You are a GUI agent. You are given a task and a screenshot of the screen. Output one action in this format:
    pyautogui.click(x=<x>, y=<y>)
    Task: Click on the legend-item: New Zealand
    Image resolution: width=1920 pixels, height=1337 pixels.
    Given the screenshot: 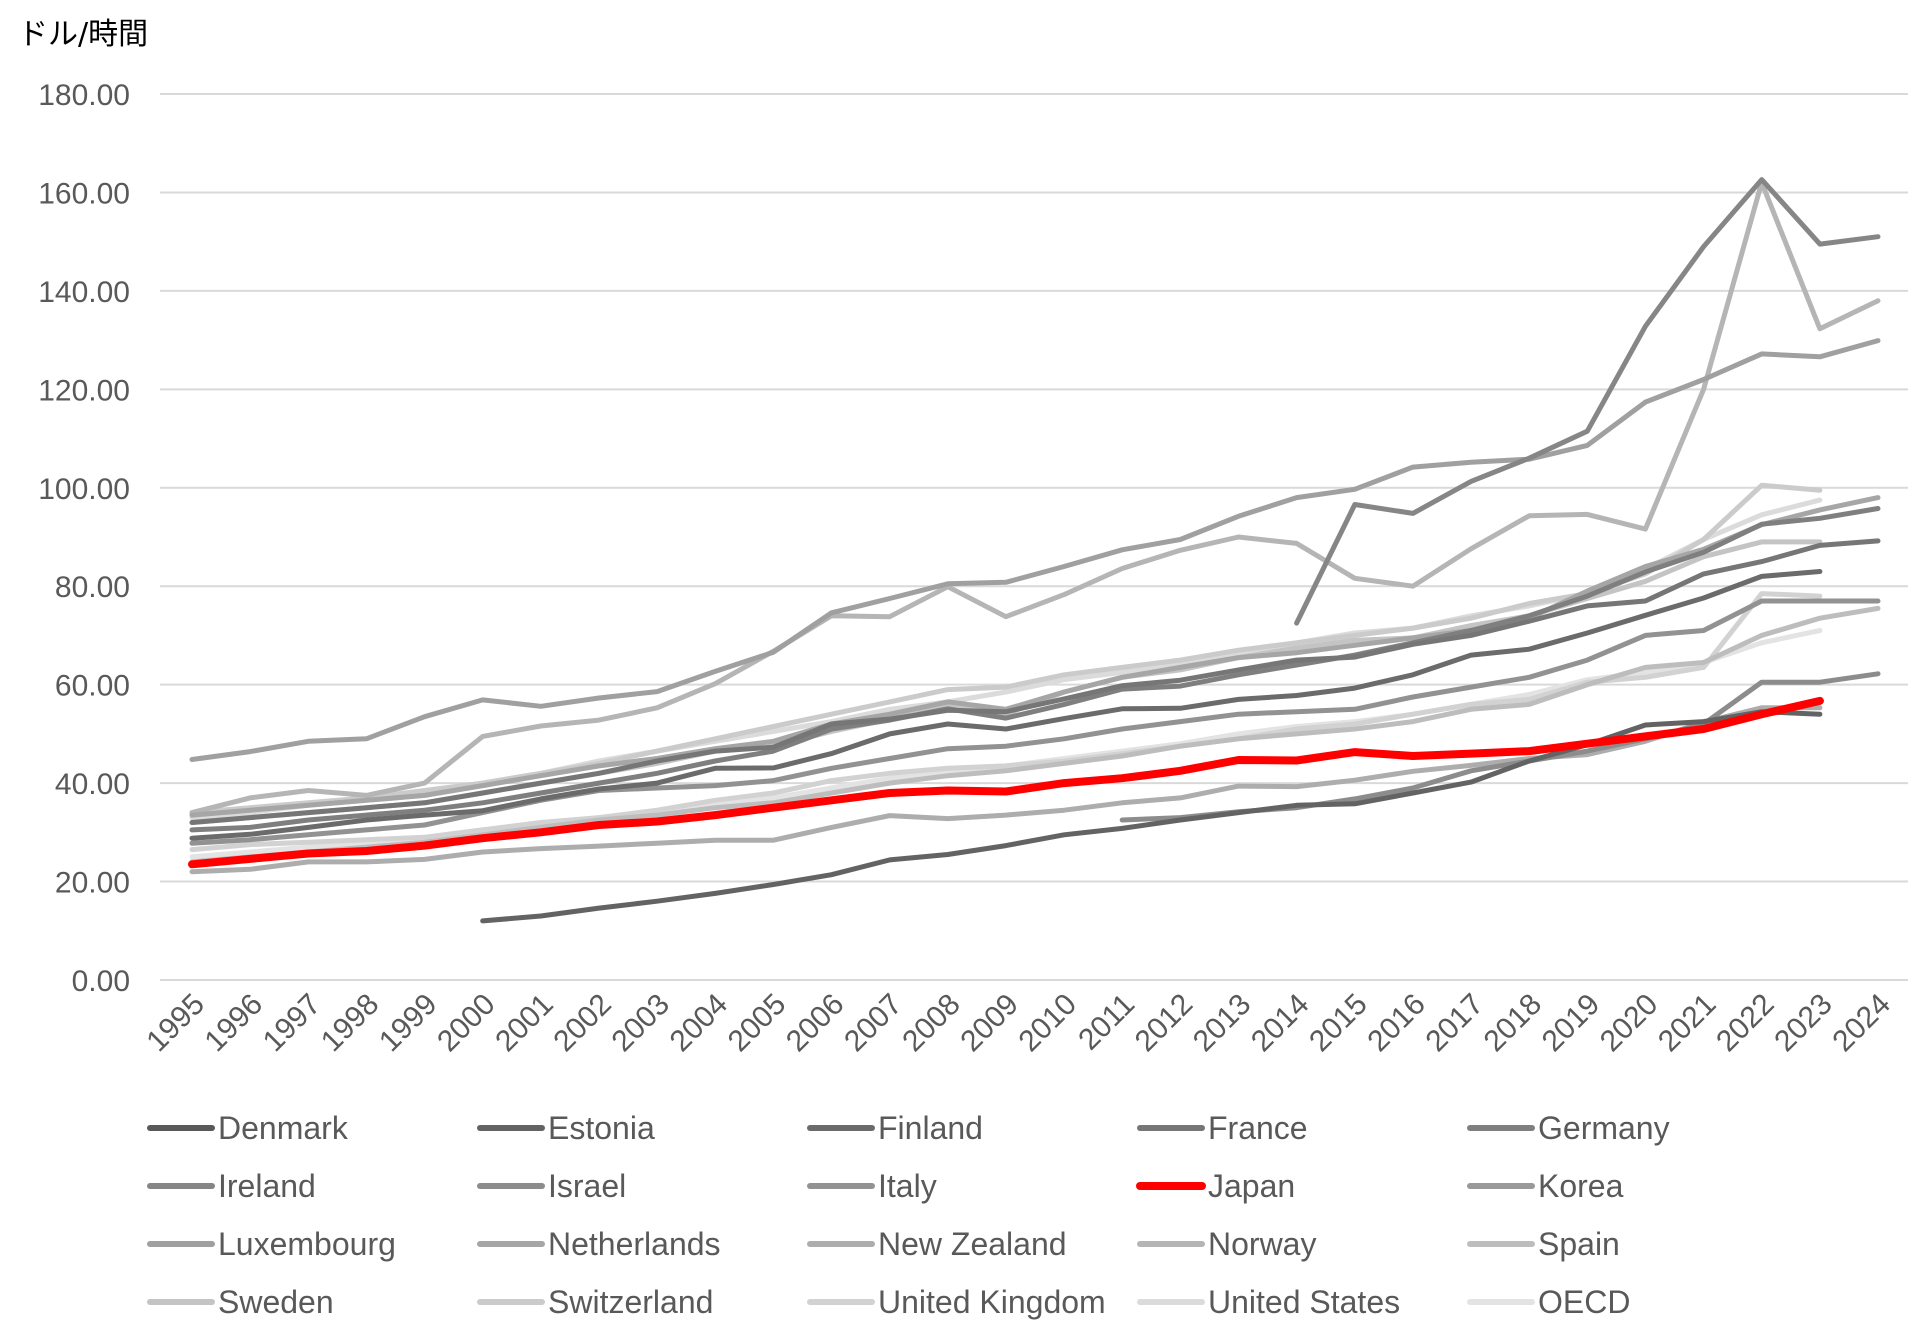 What is the action you would take?
    pyautogui.click(x=937, y=1244)
    